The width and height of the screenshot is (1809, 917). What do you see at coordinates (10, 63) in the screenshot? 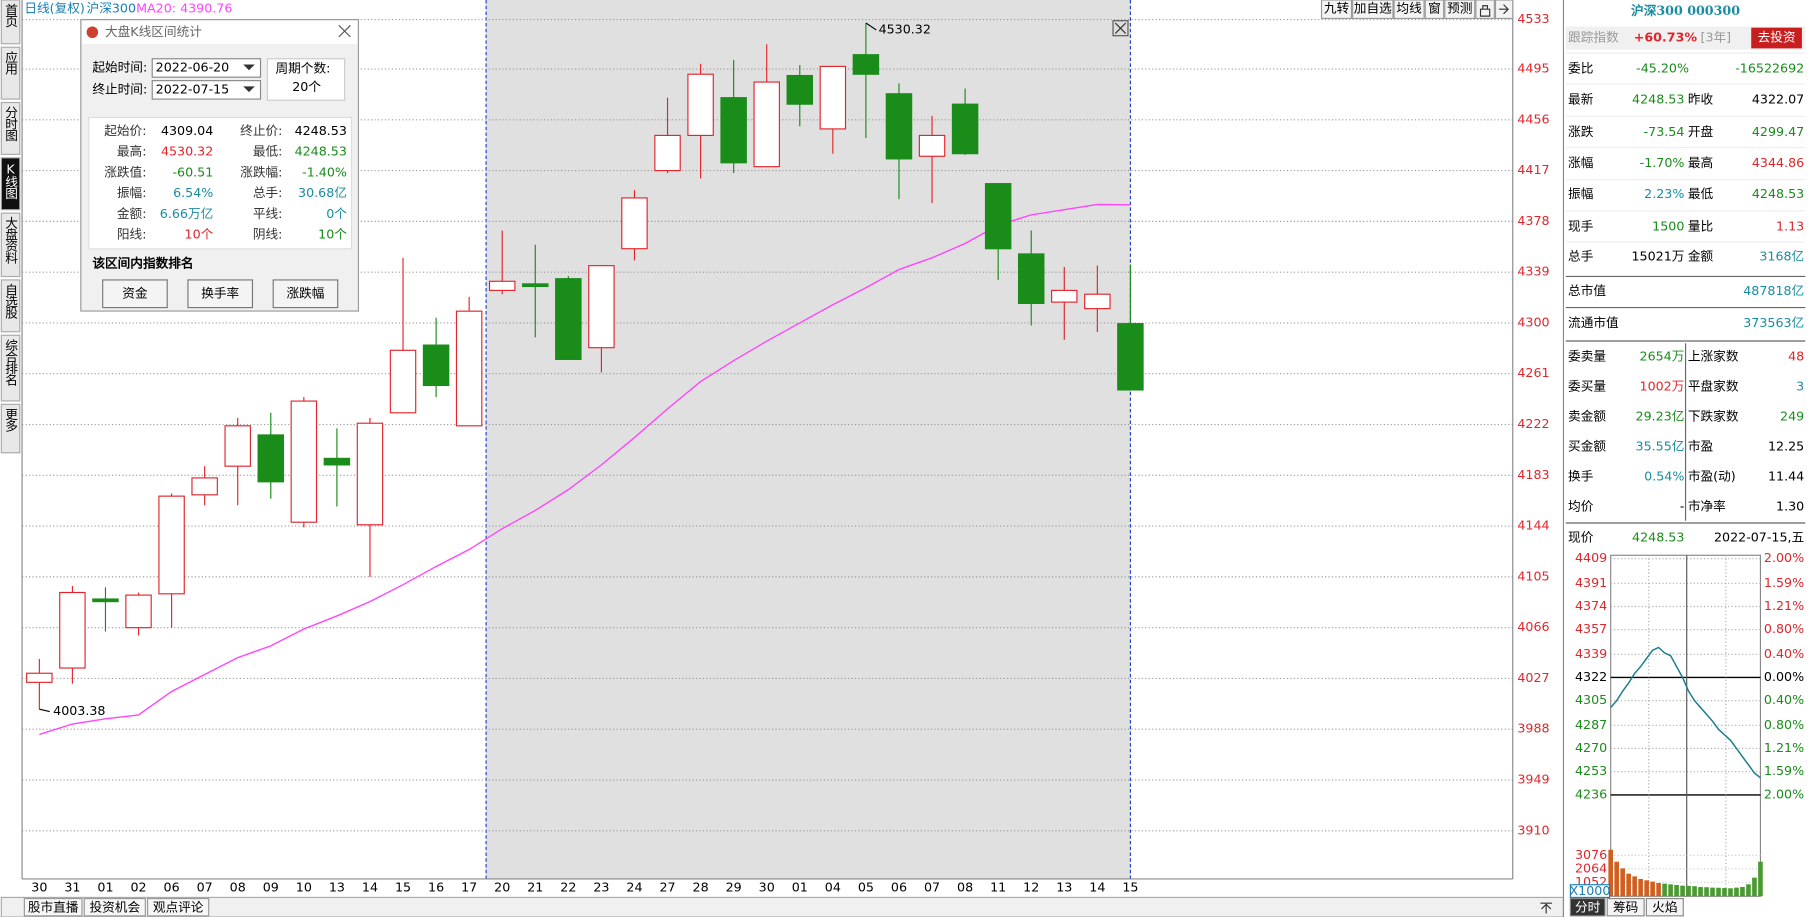
I see `side-tab-label: 应用` at bounding box center [10, 63].